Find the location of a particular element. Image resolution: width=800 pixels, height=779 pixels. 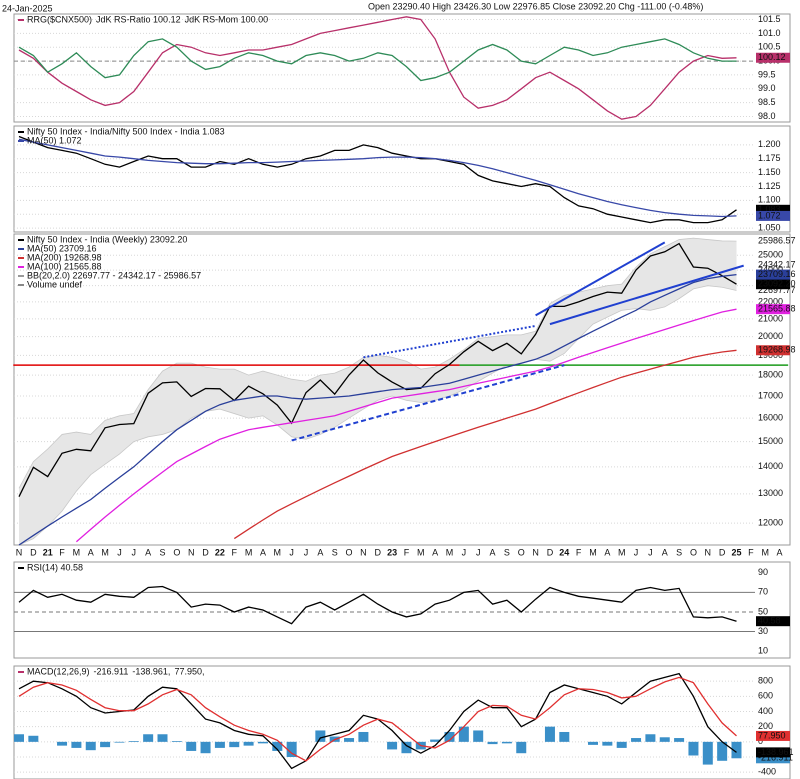

y-tick-label: 101.0 is located at coordinates (769, 33).